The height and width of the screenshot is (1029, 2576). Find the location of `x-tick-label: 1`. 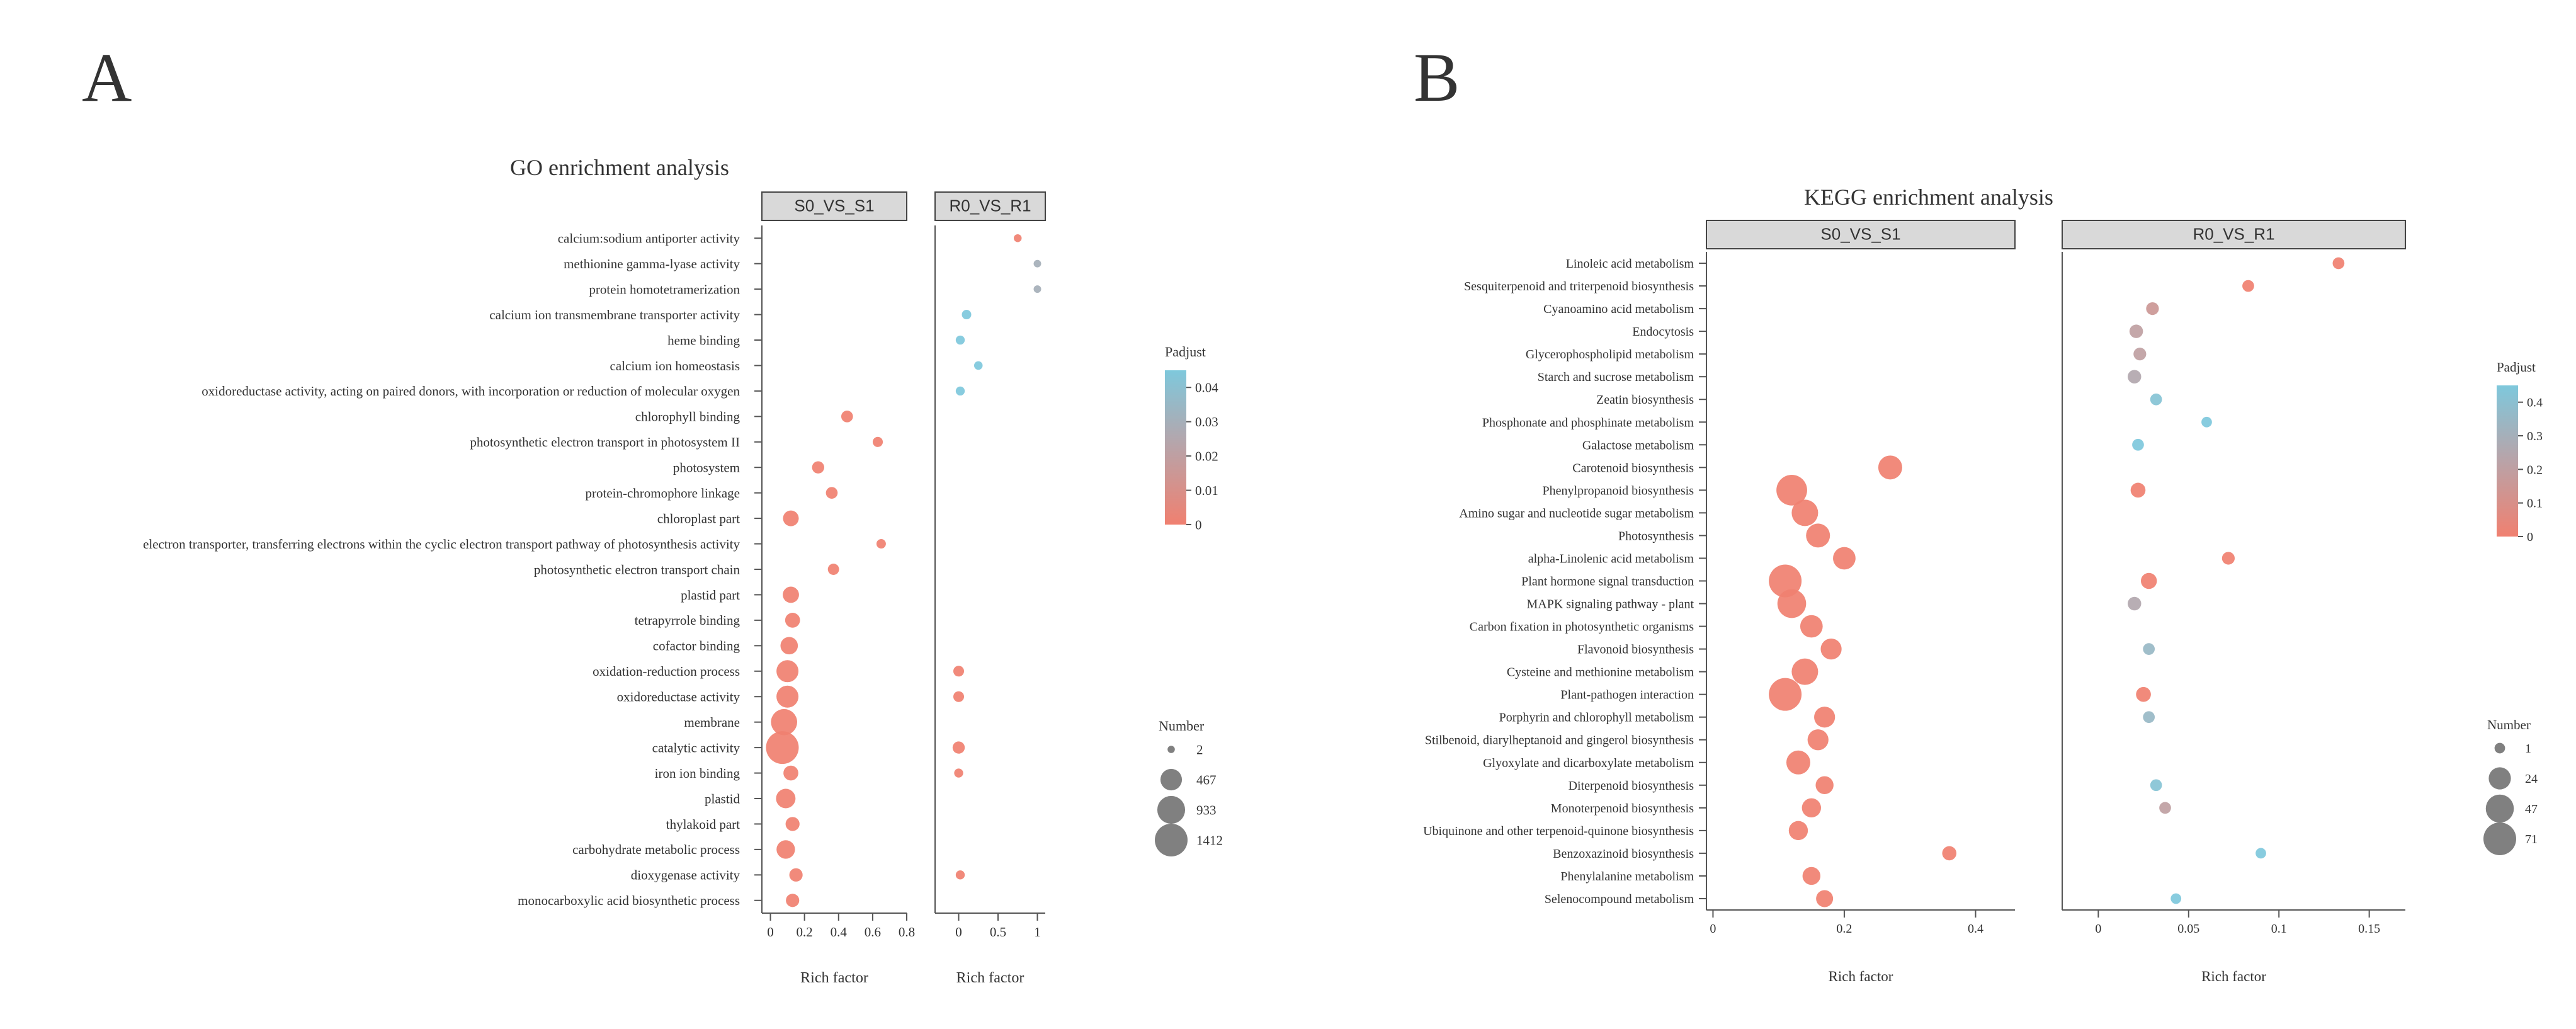

x-tick-label: 1 is located at coordinates (1037, 932).